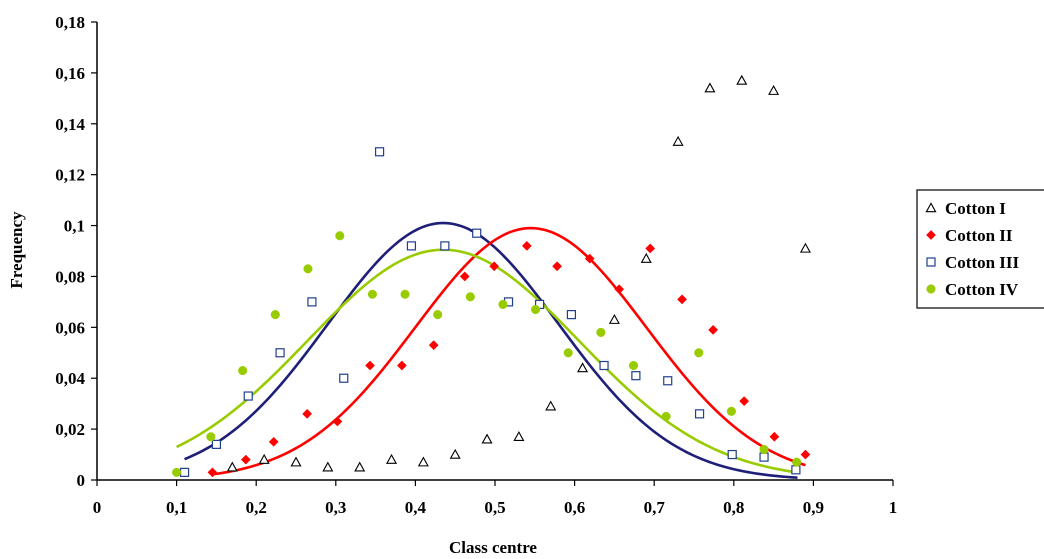 The image size is (1044, 559). What do you see at coordinates (494, 507) in the screenshot?
I see `x-tick-label: 0,5` at bounding box center [494, 507].